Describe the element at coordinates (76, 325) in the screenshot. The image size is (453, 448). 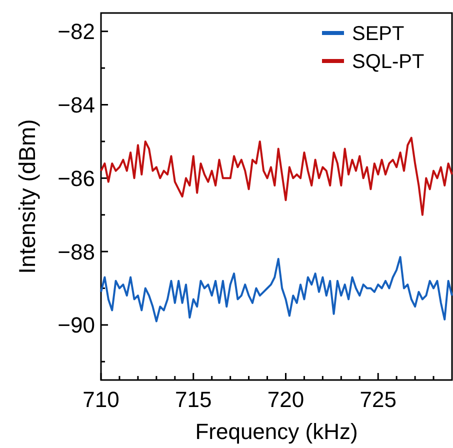
I see `y-tick-label: −90` at that location.